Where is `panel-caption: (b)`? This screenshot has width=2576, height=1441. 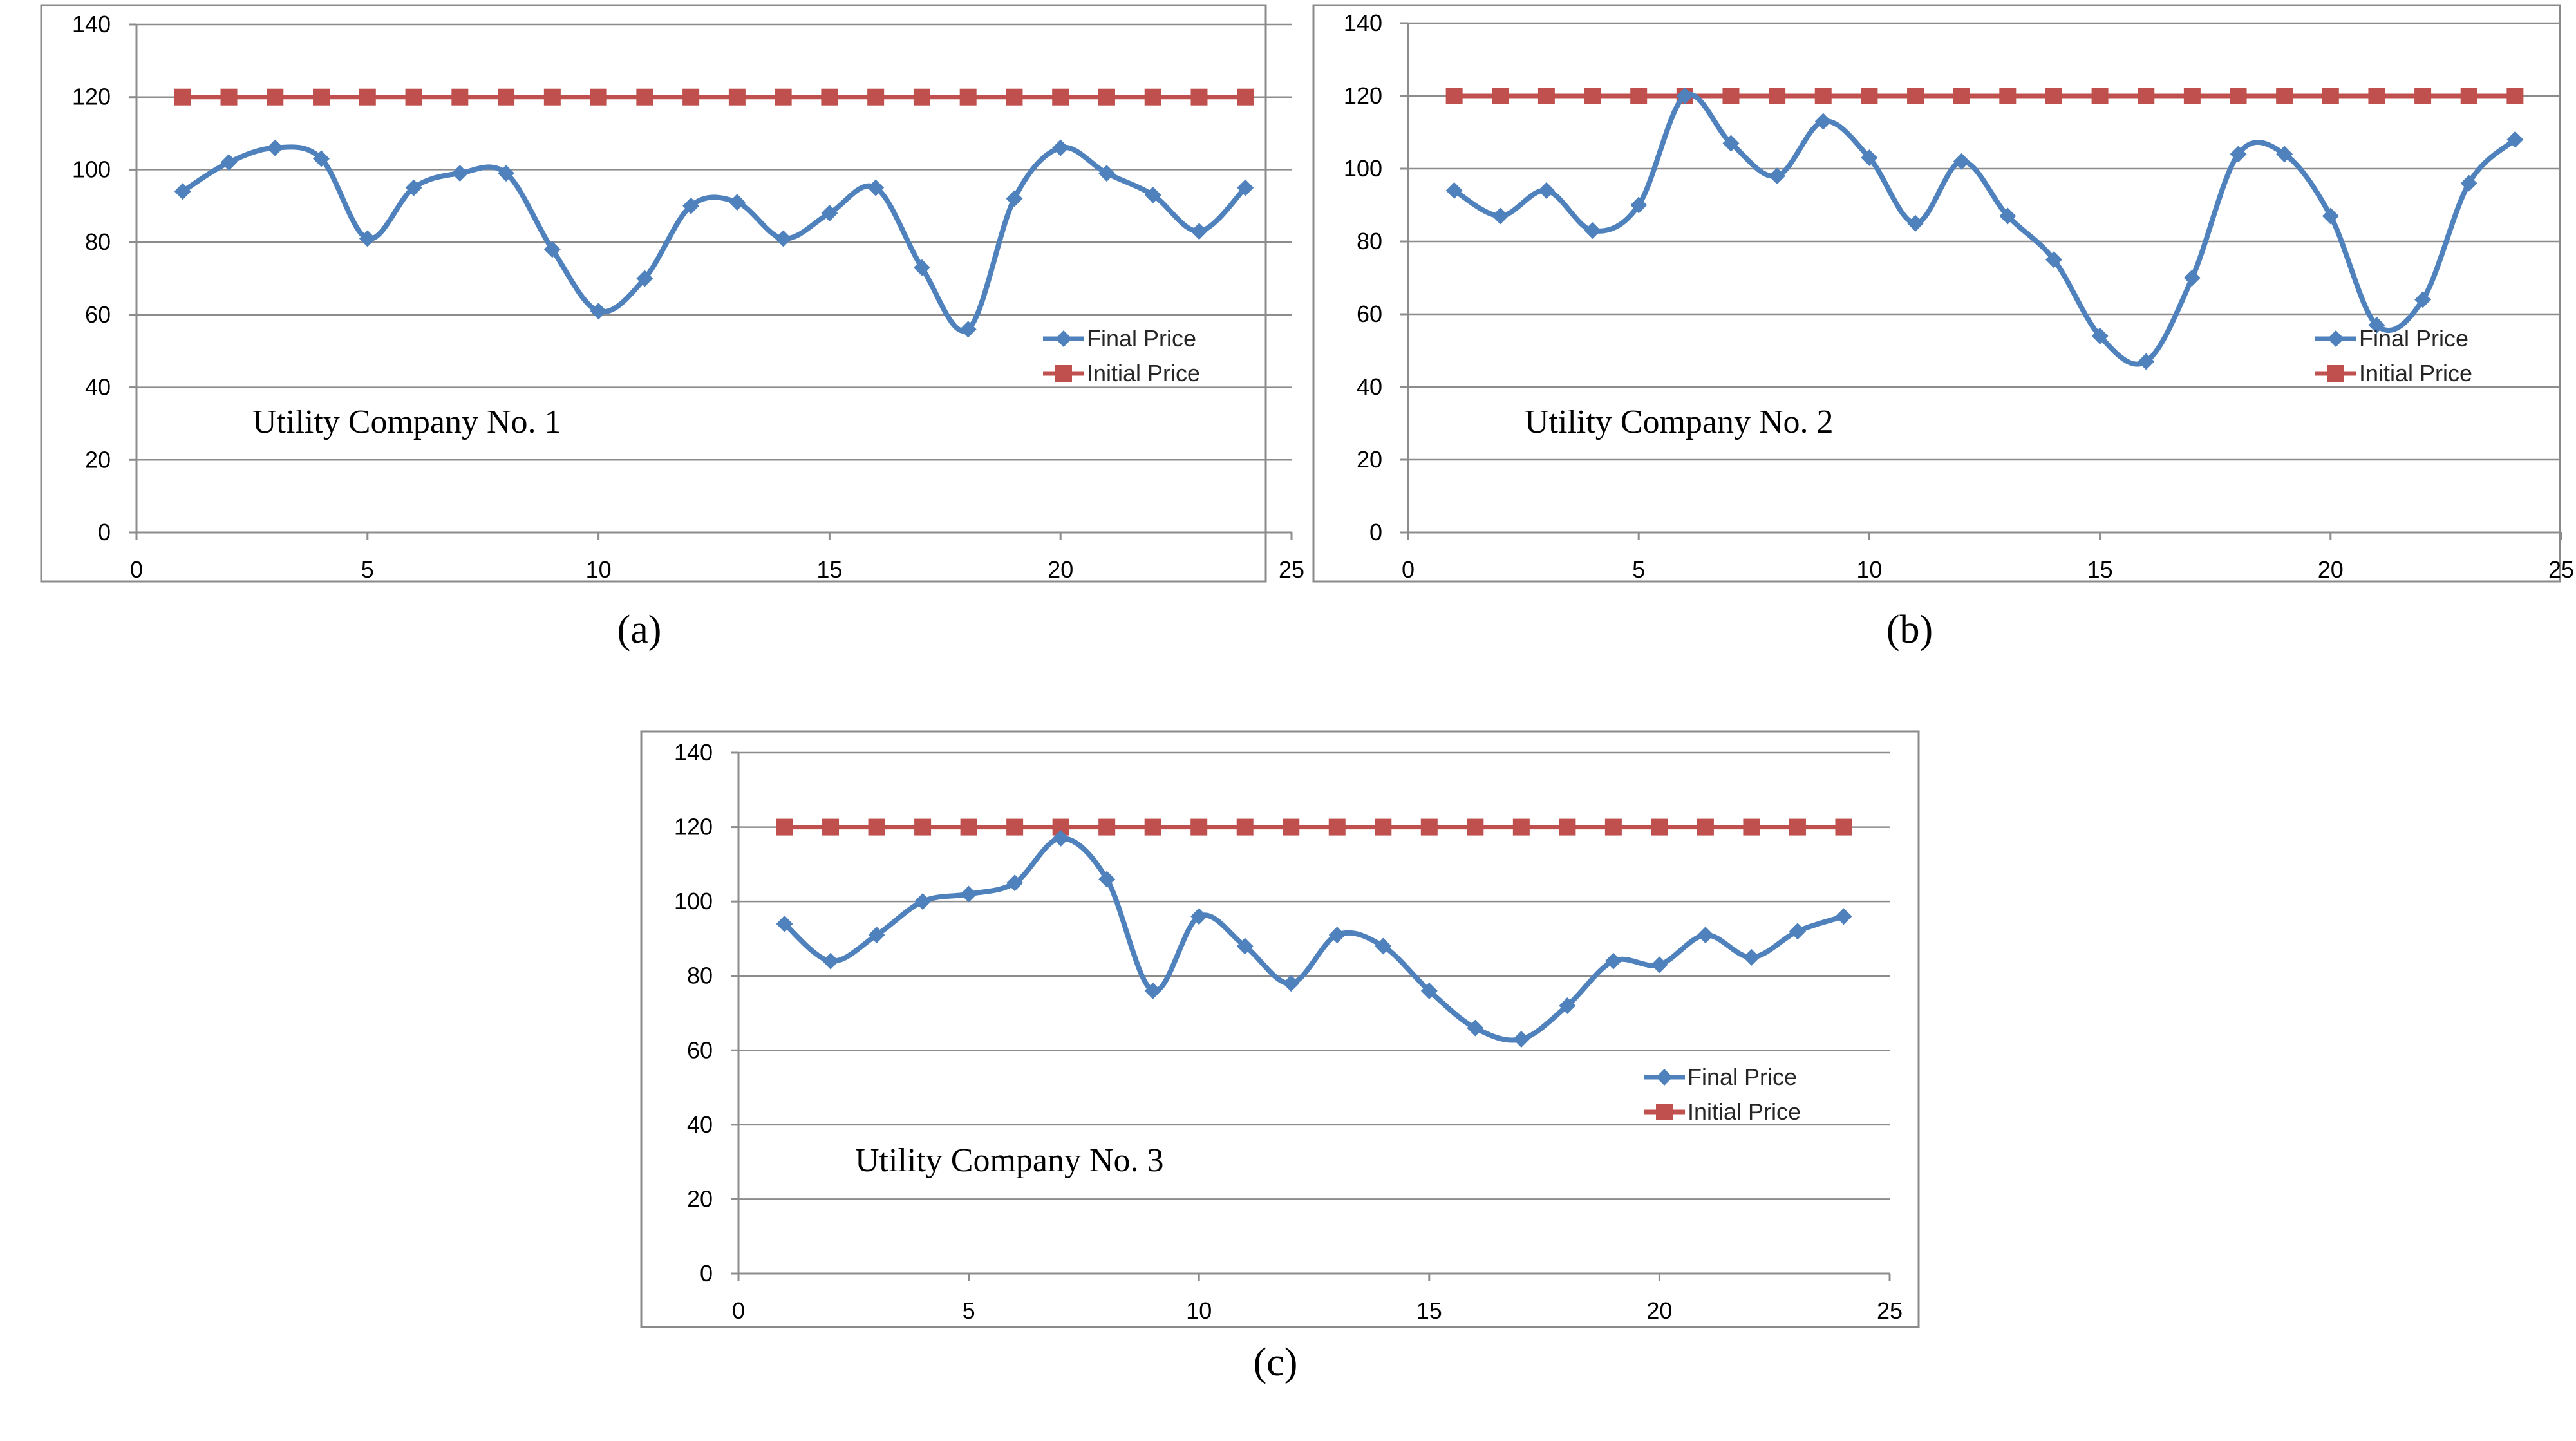 panel-caption: (b) is located at coordinates (1909, 630).